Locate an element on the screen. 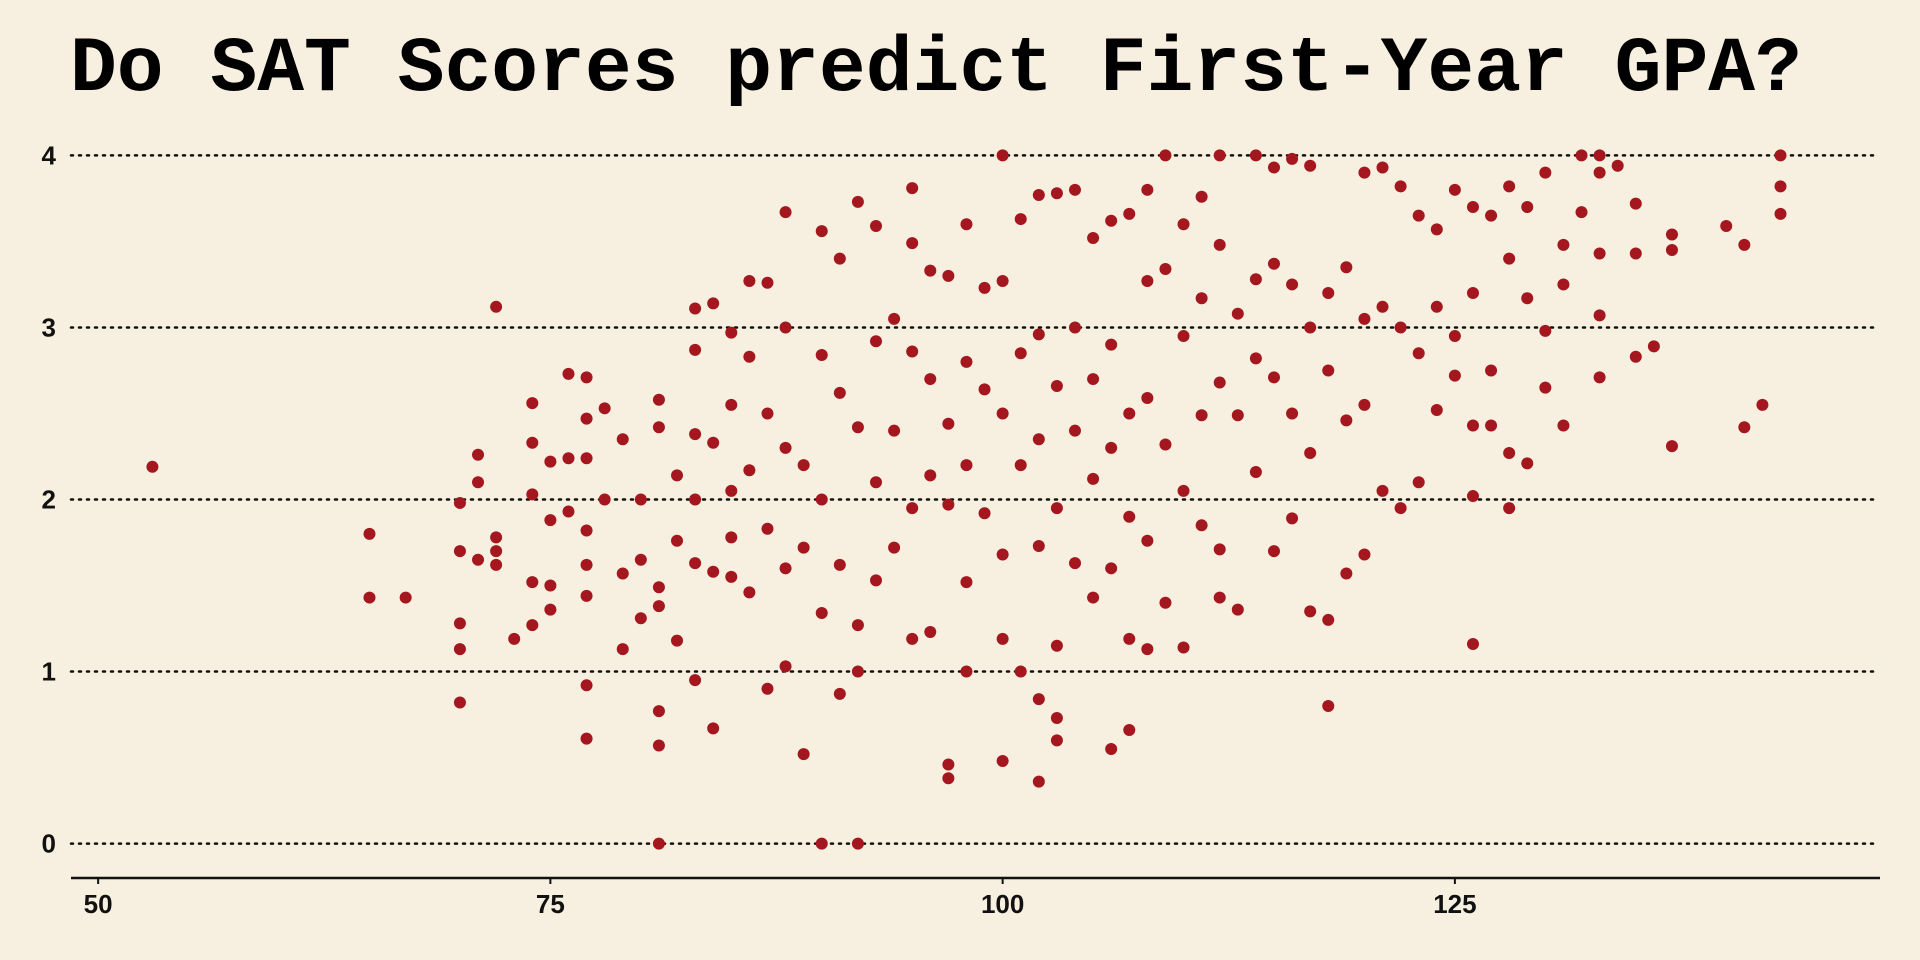 The width and height of the screenshot is (1920, 960). x-tick-label: 75 is located at coordinates (550, 904).